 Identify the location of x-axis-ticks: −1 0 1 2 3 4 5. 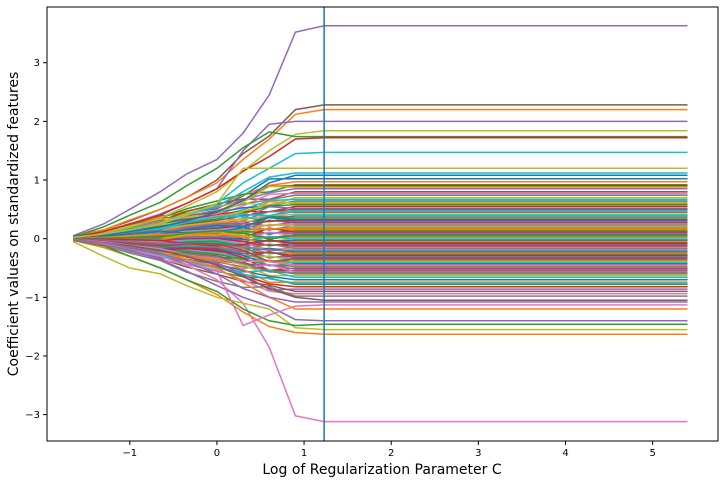
(389, 450).